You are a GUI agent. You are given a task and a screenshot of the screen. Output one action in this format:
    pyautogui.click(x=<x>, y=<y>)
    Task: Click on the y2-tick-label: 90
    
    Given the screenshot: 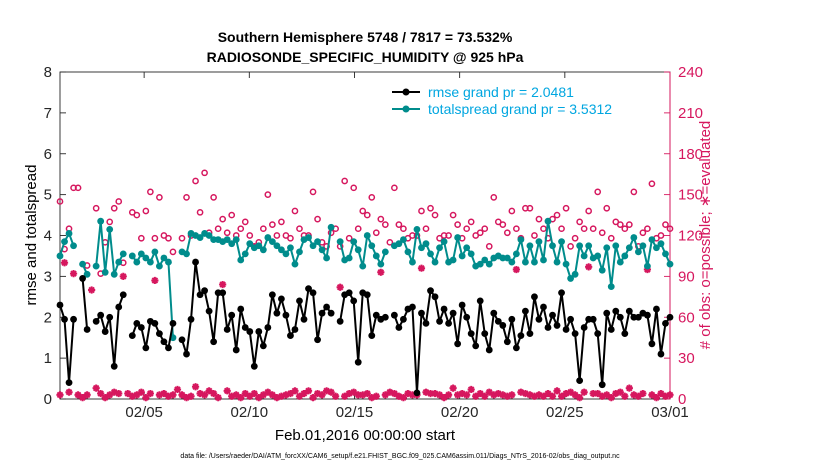 What is the action you would take?
    pyautogui.click(x=686, y=276)
    